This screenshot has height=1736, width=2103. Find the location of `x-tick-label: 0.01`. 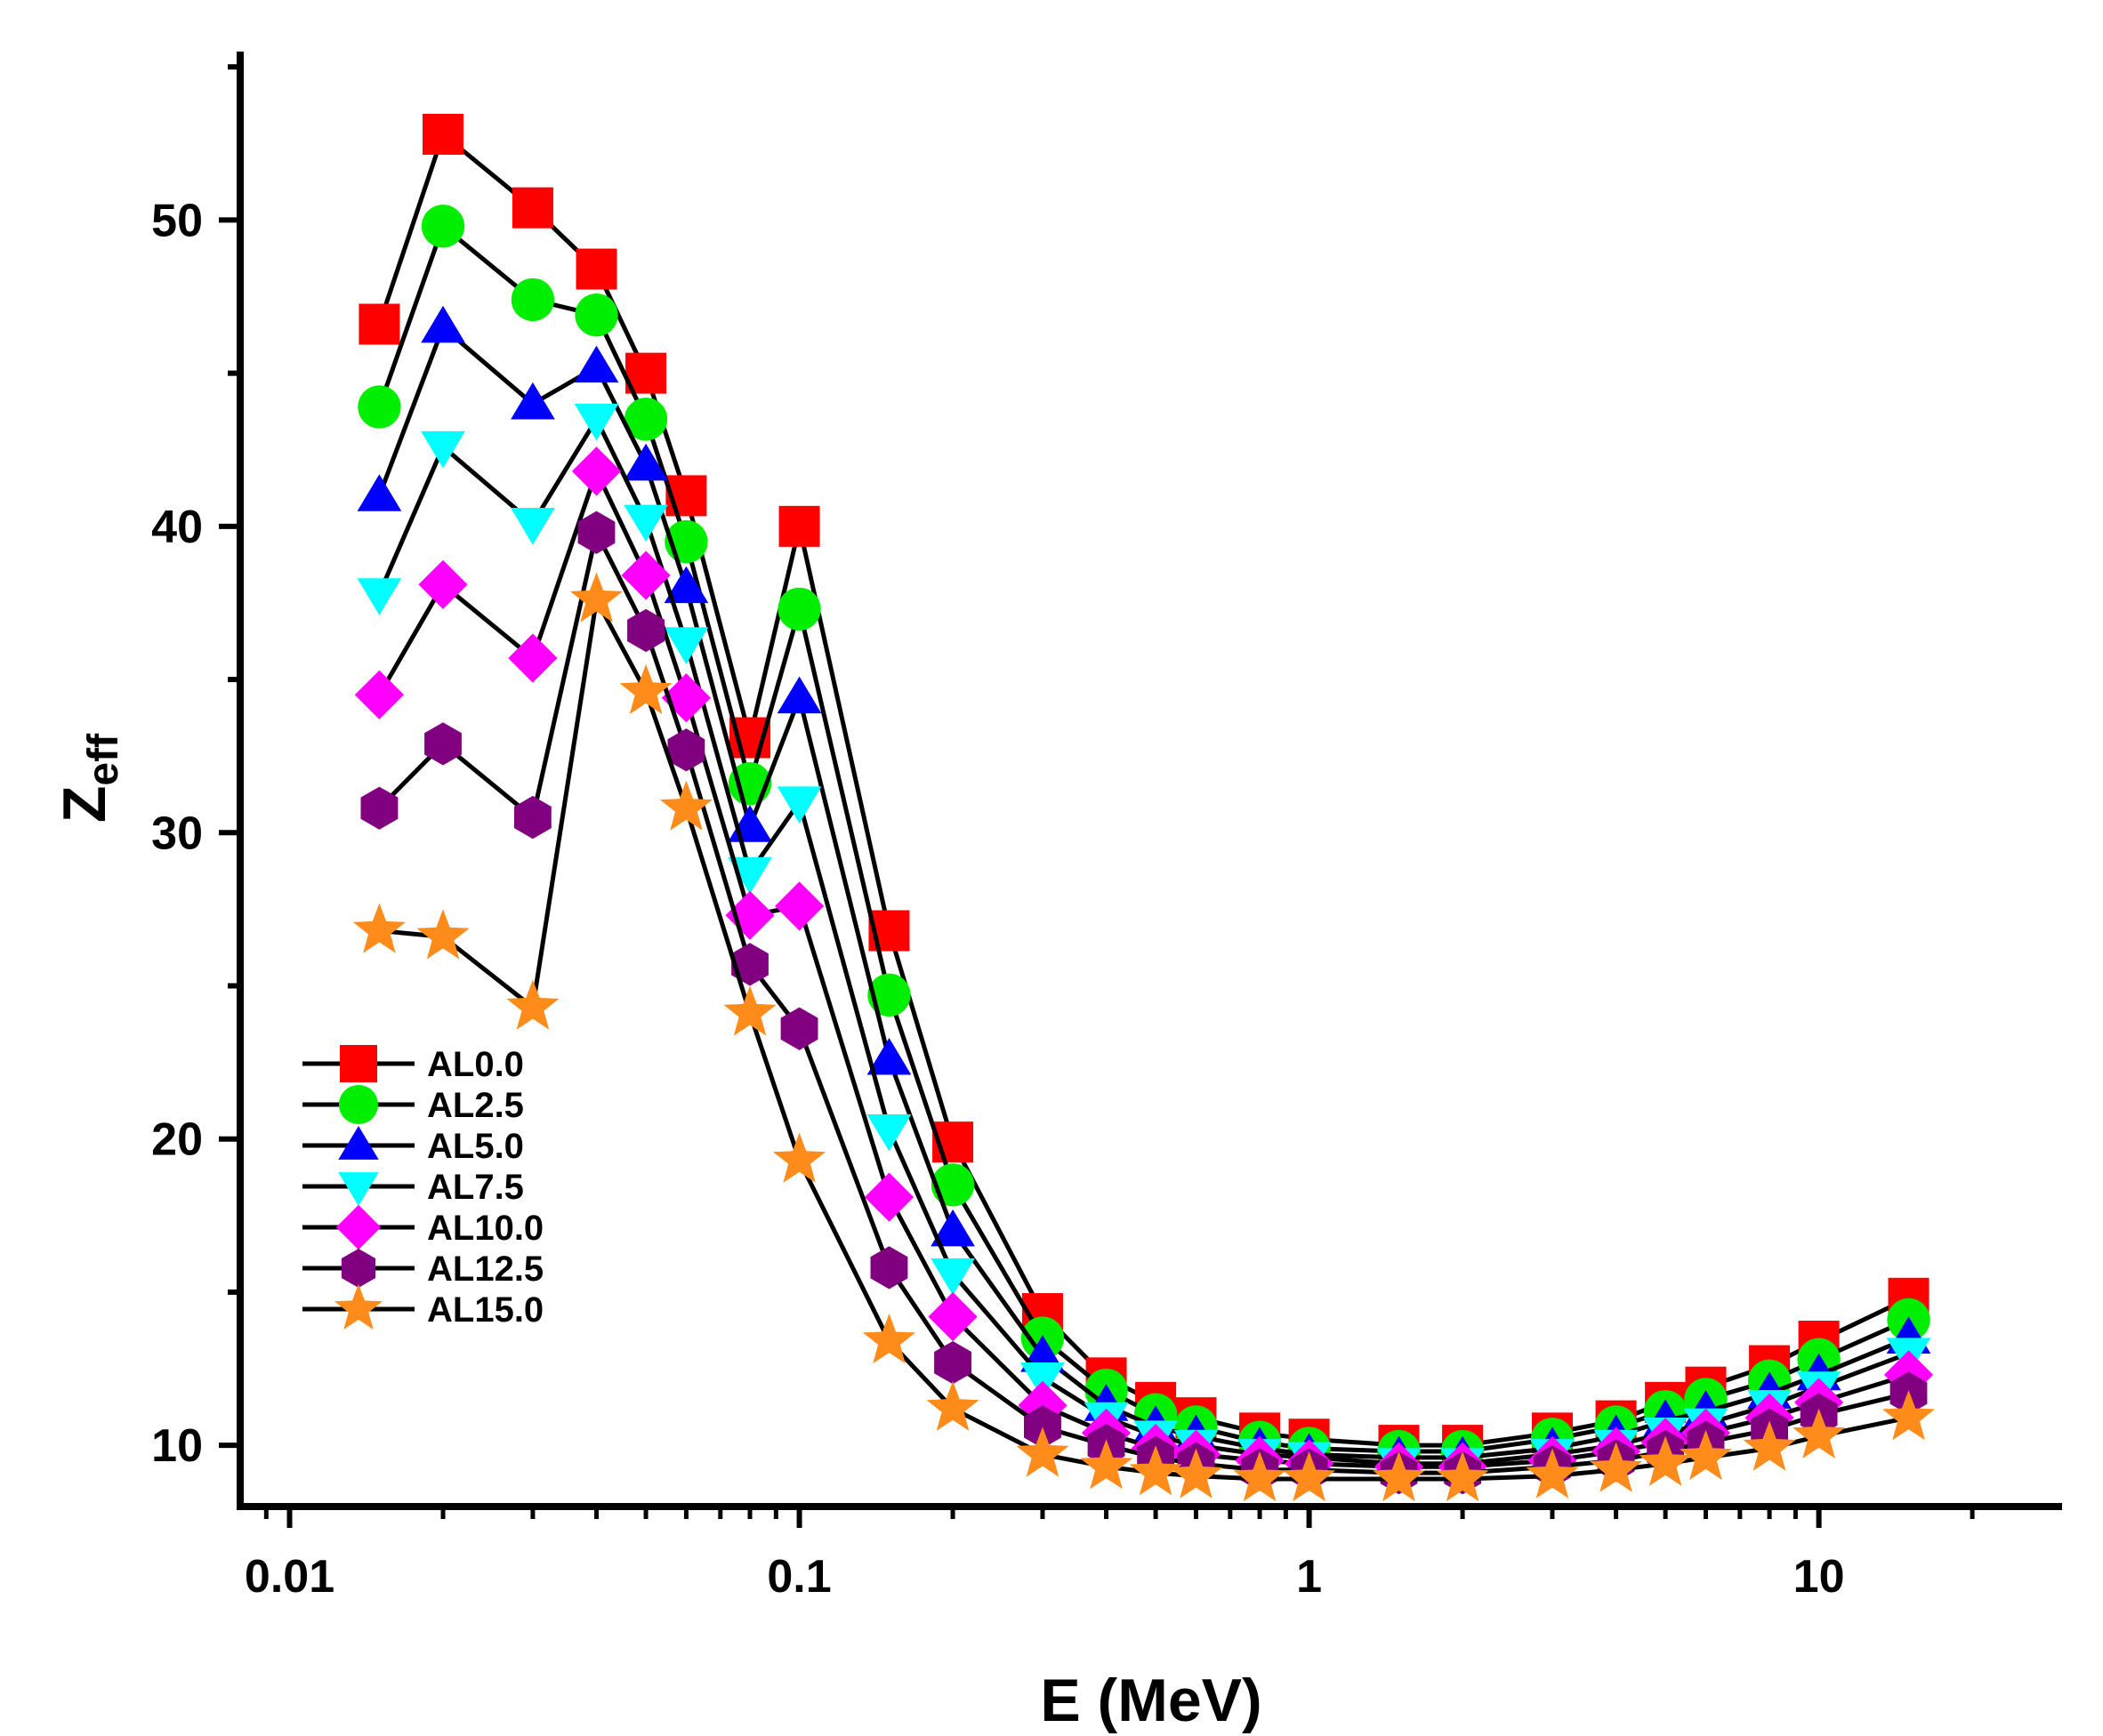

x-tick-label: 0.01 is located at coordinates (289, 1577).